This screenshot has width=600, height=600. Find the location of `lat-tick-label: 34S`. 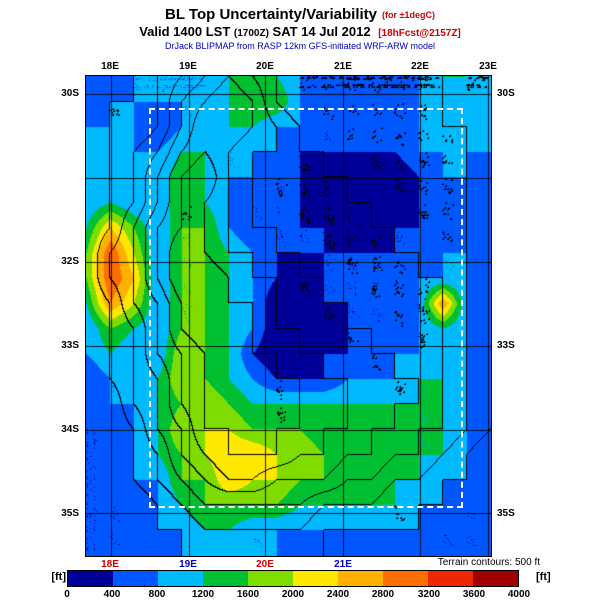

lat-tick-label: 34S is located at coordinates (70, 429).